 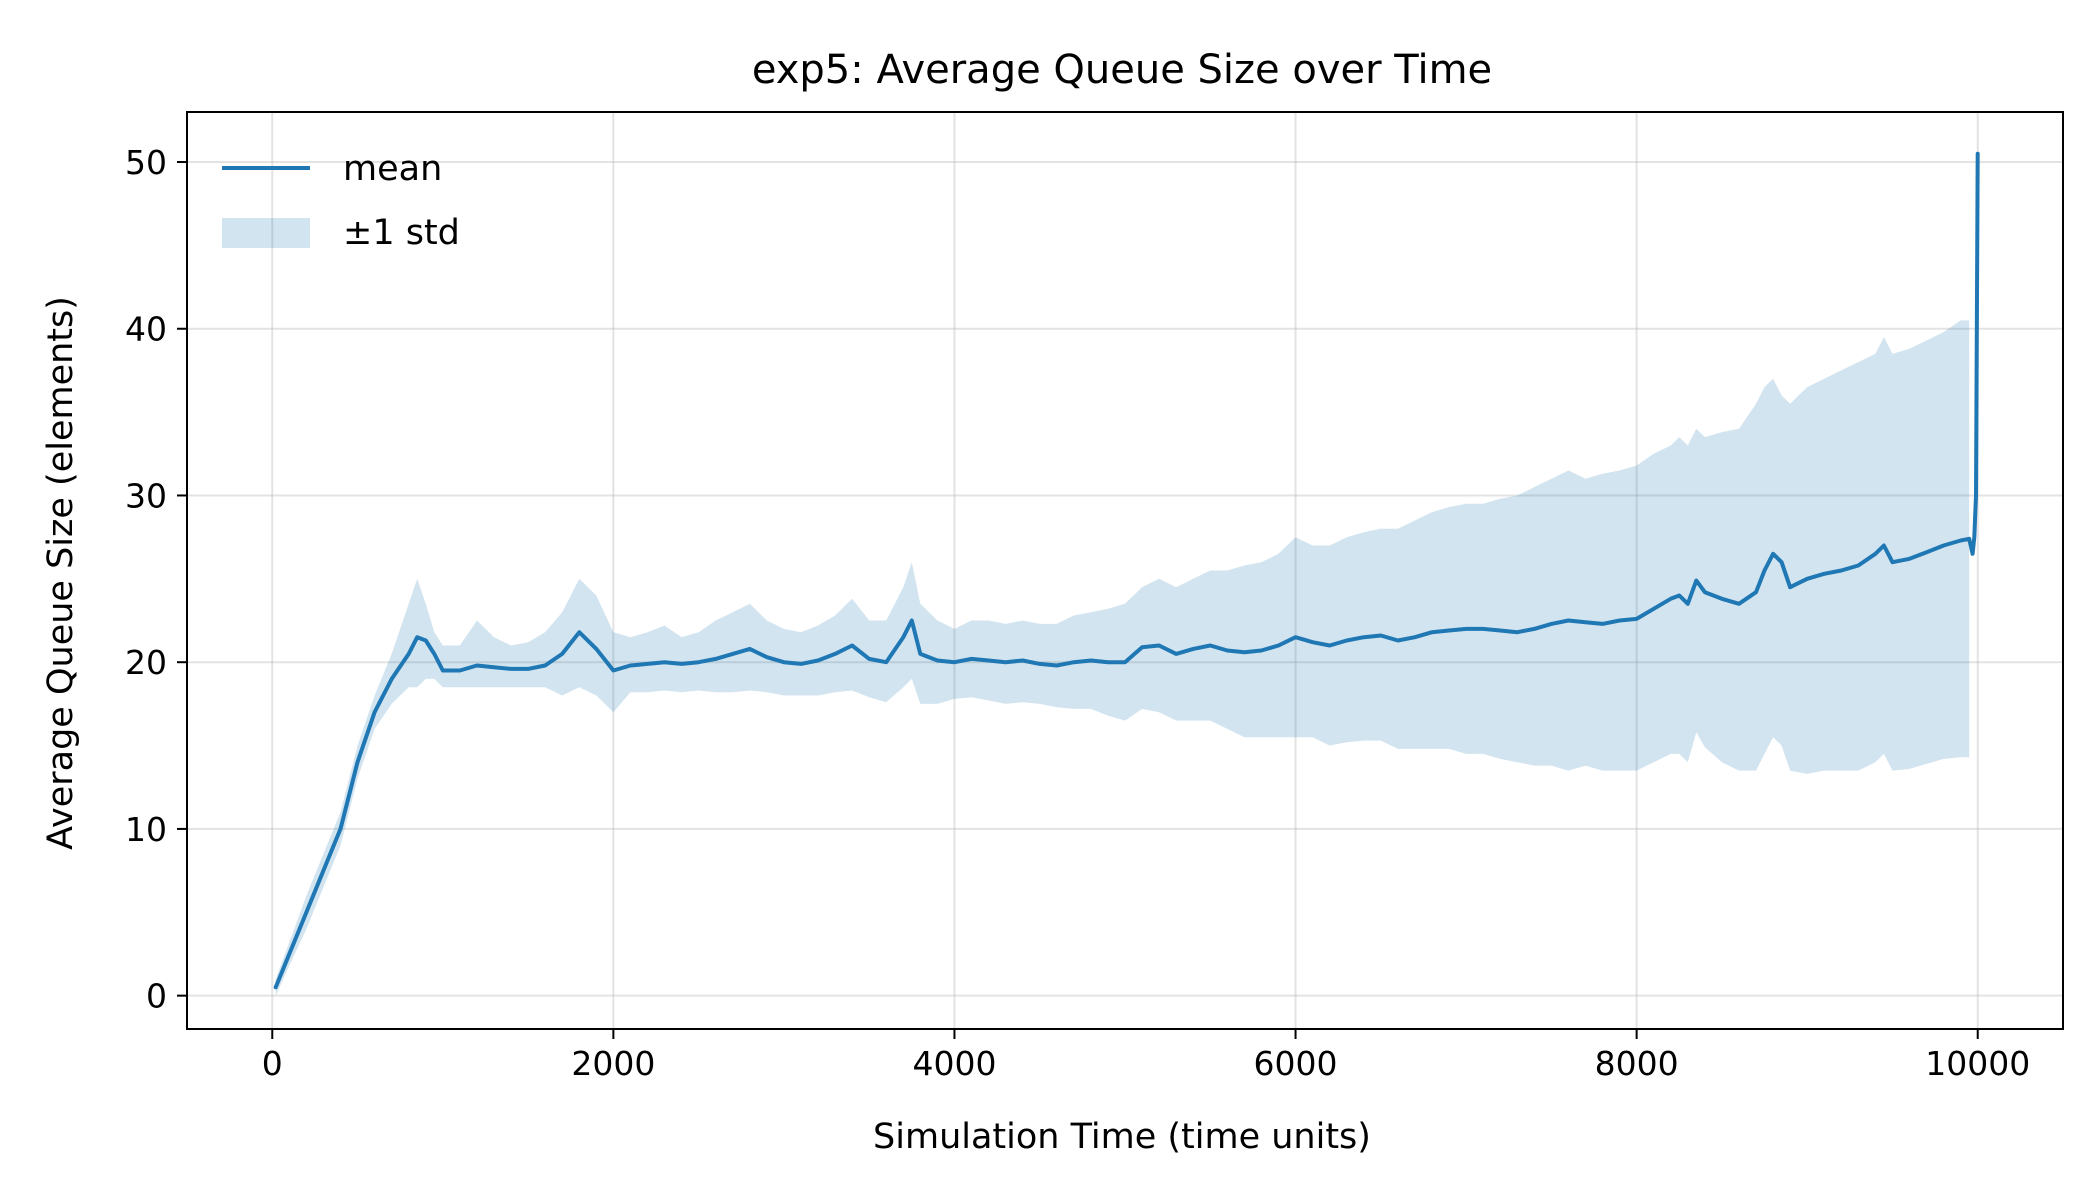 I want to click on x-tick-label: 4000, so click(x=954, y=1063).